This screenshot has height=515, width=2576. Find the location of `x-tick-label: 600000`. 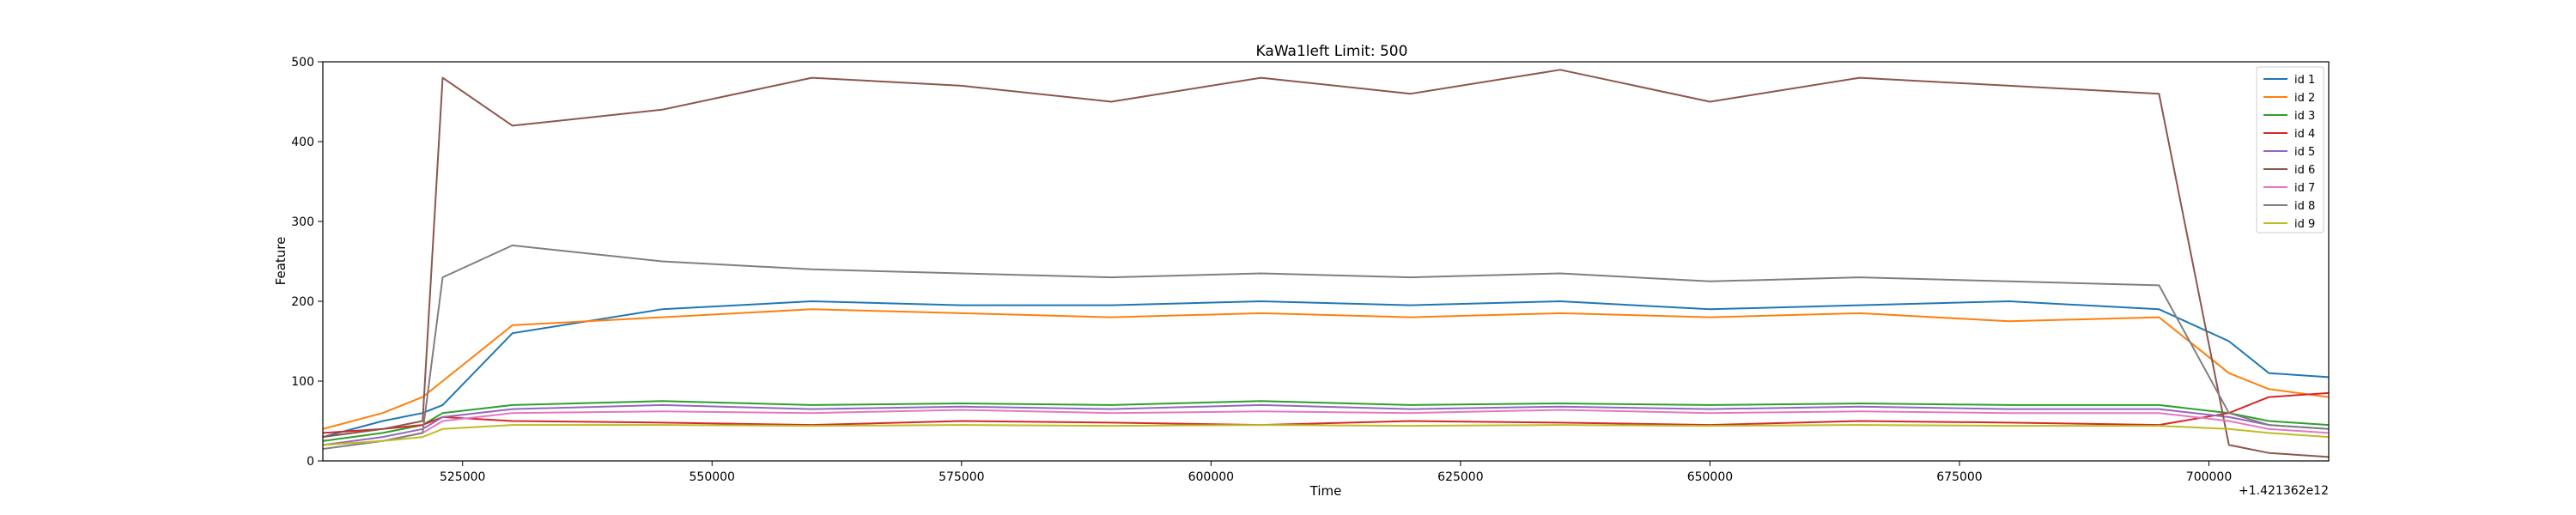

x-tick-label: 600000 is located at coordinates (1211, 477).